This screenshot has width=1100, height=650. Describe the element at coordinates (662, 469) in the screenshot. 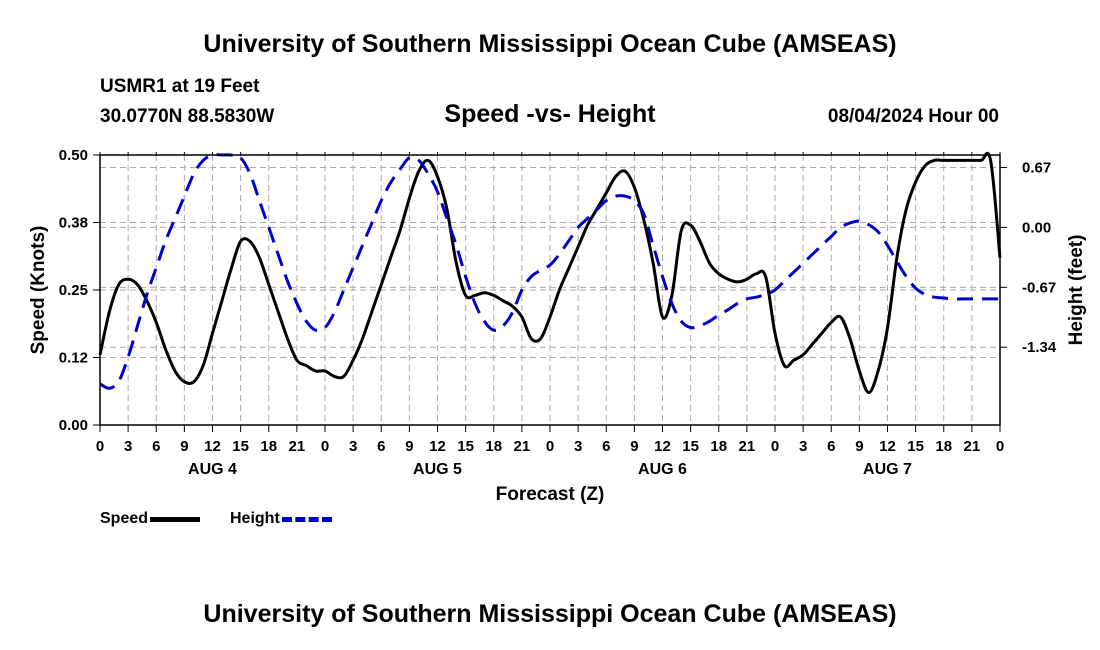

I see `day-label: AUG 6` at that location.